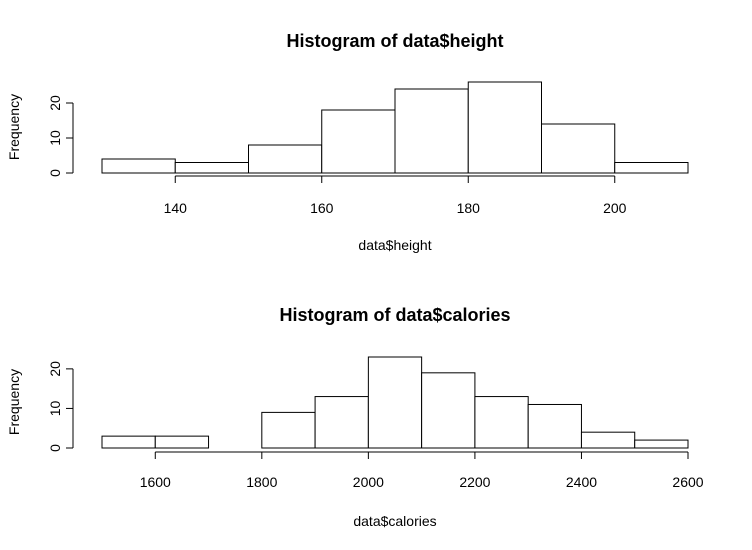 The height and width of the screenshot is (550, 752). Describe the element at coordinates (687, 482) in the screenshot. I see `calories-x-tick-label: 2600` at that location.